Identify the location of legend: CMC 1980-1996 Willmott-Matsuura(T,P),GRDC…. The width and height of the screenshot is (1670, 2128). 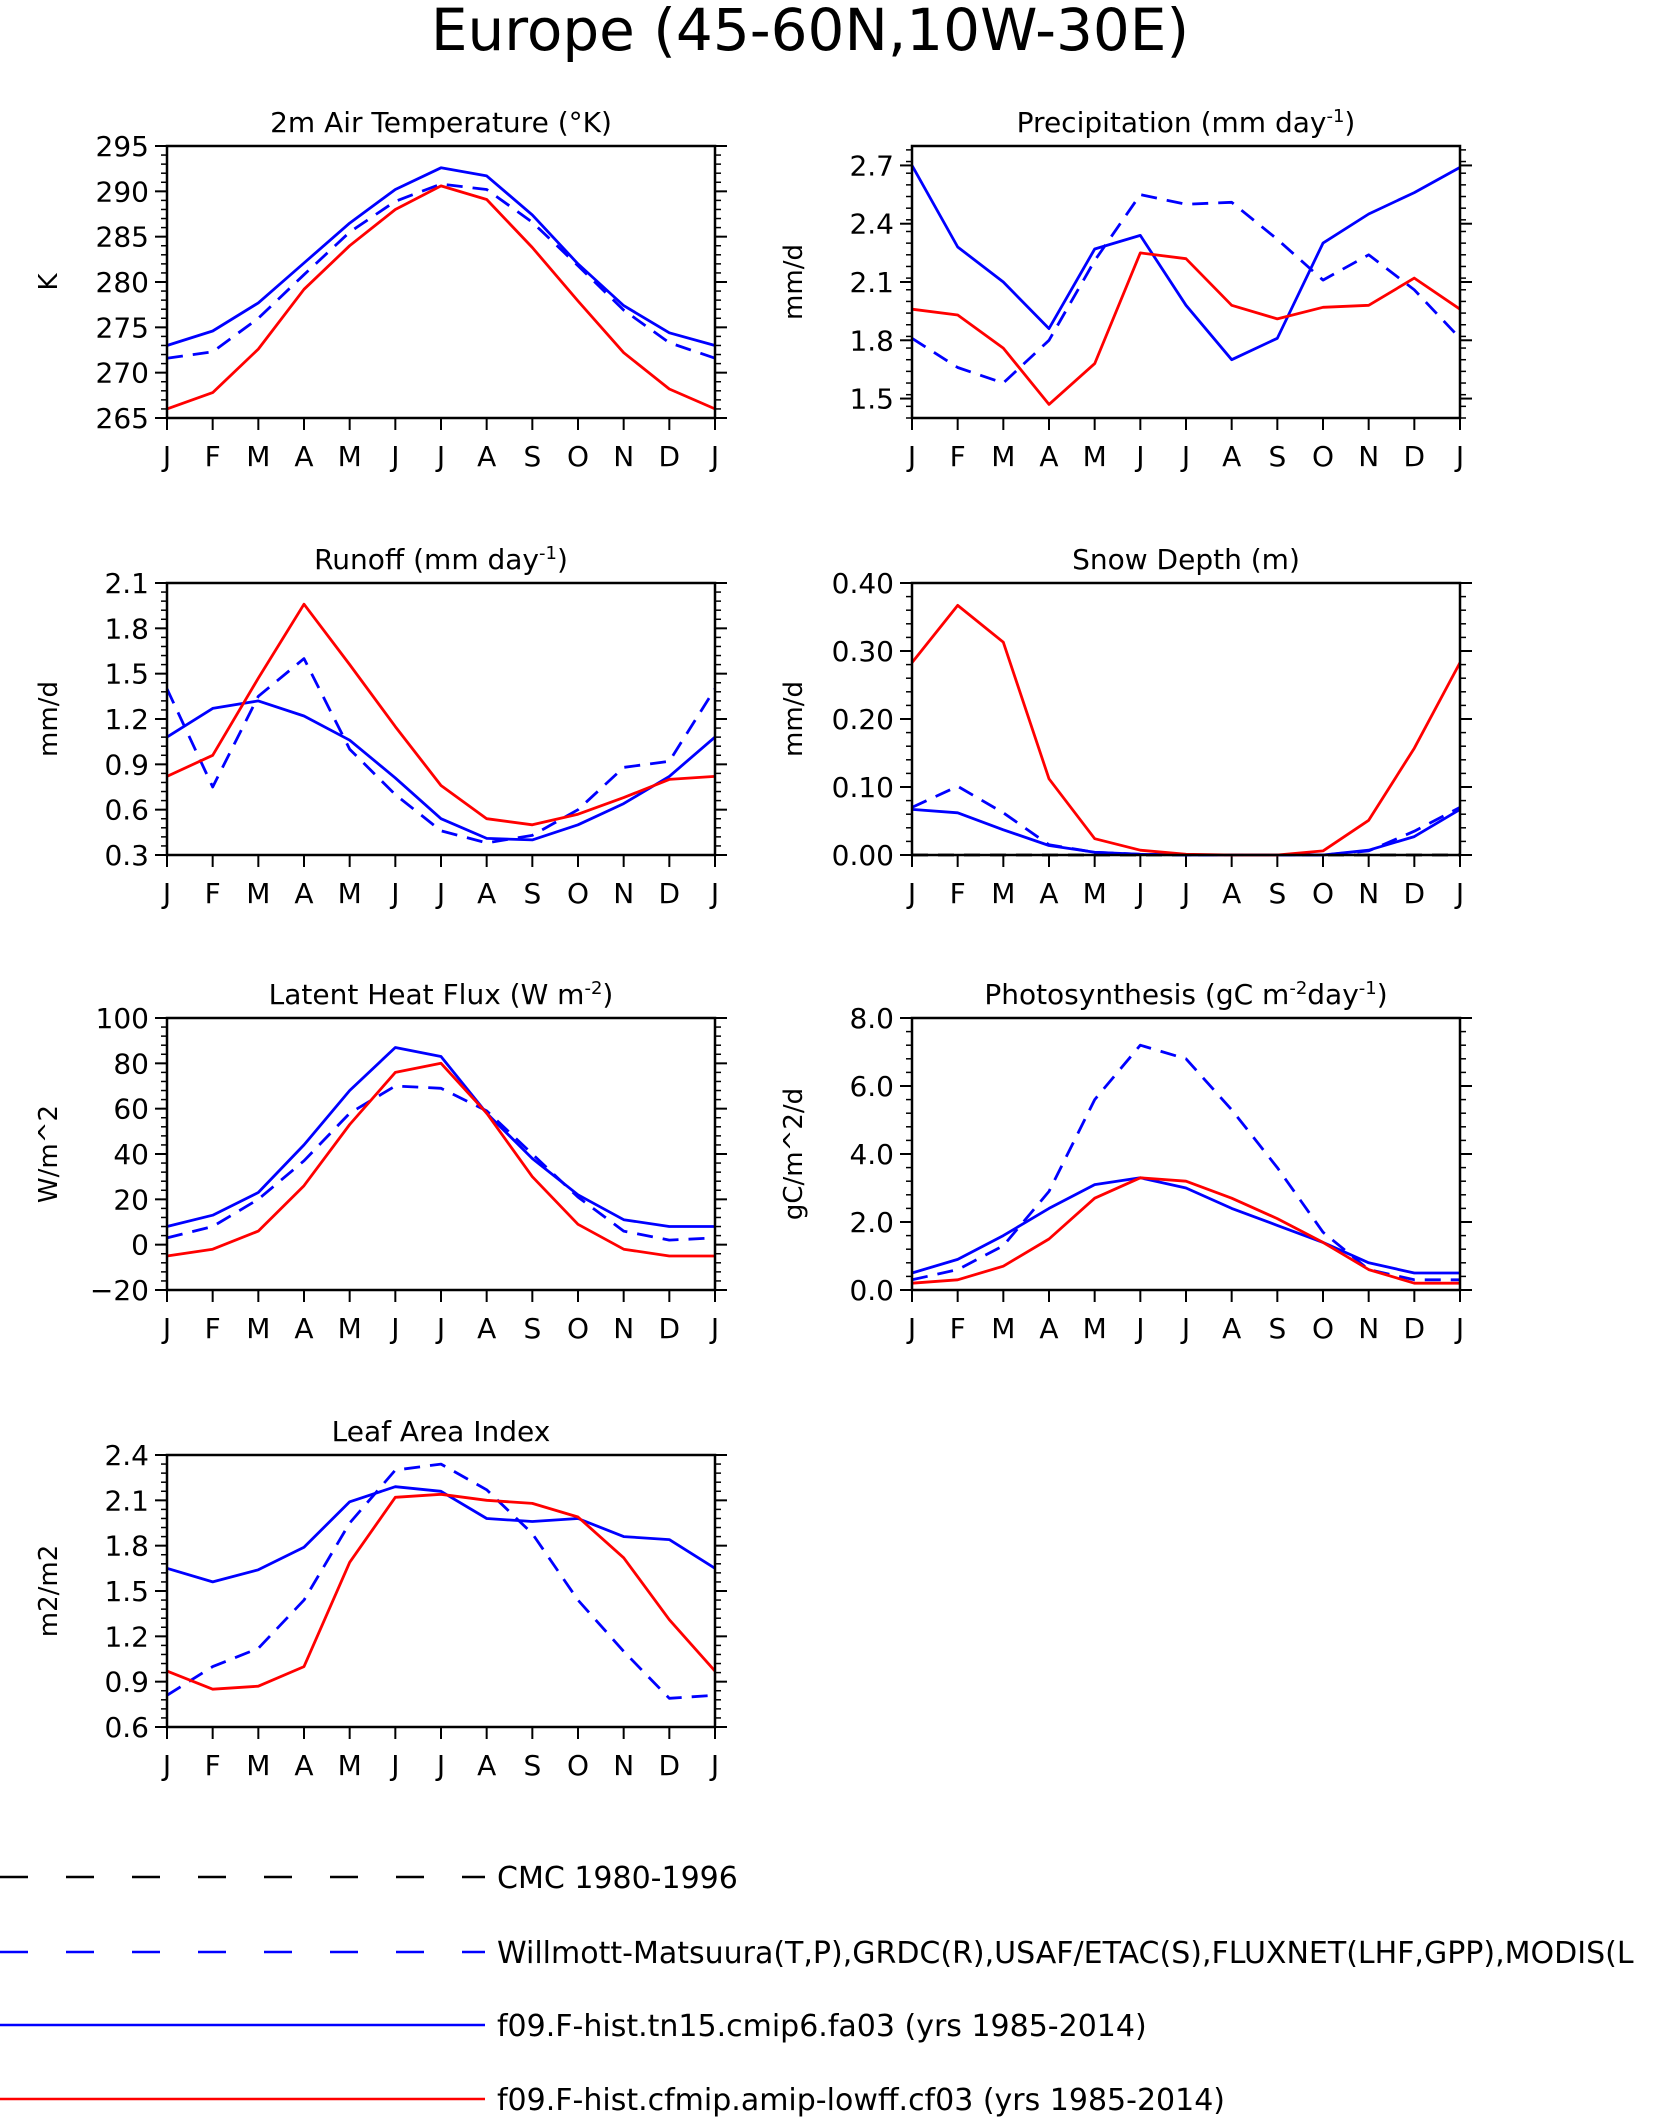
(817, 1989).